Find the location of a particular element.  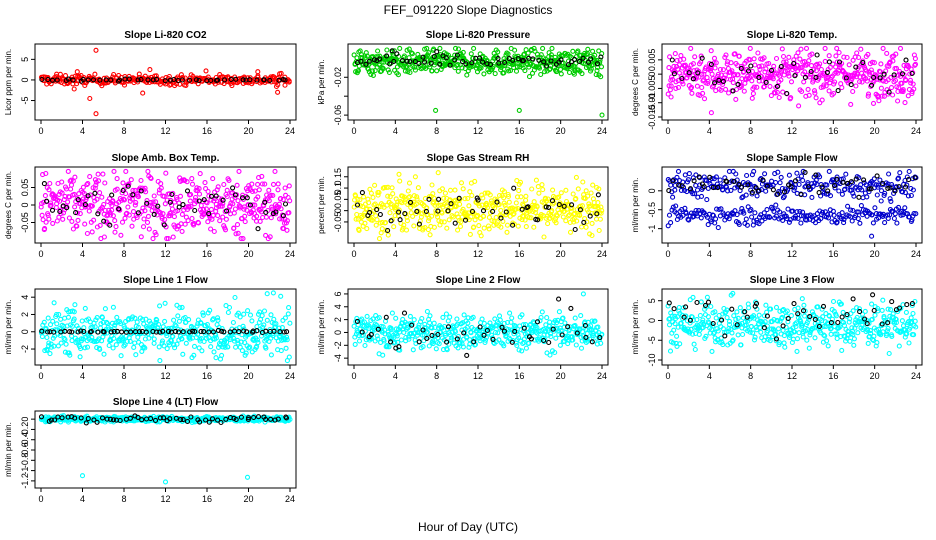

y-tick-label: -0.01 is located at coordinates (652, 102).